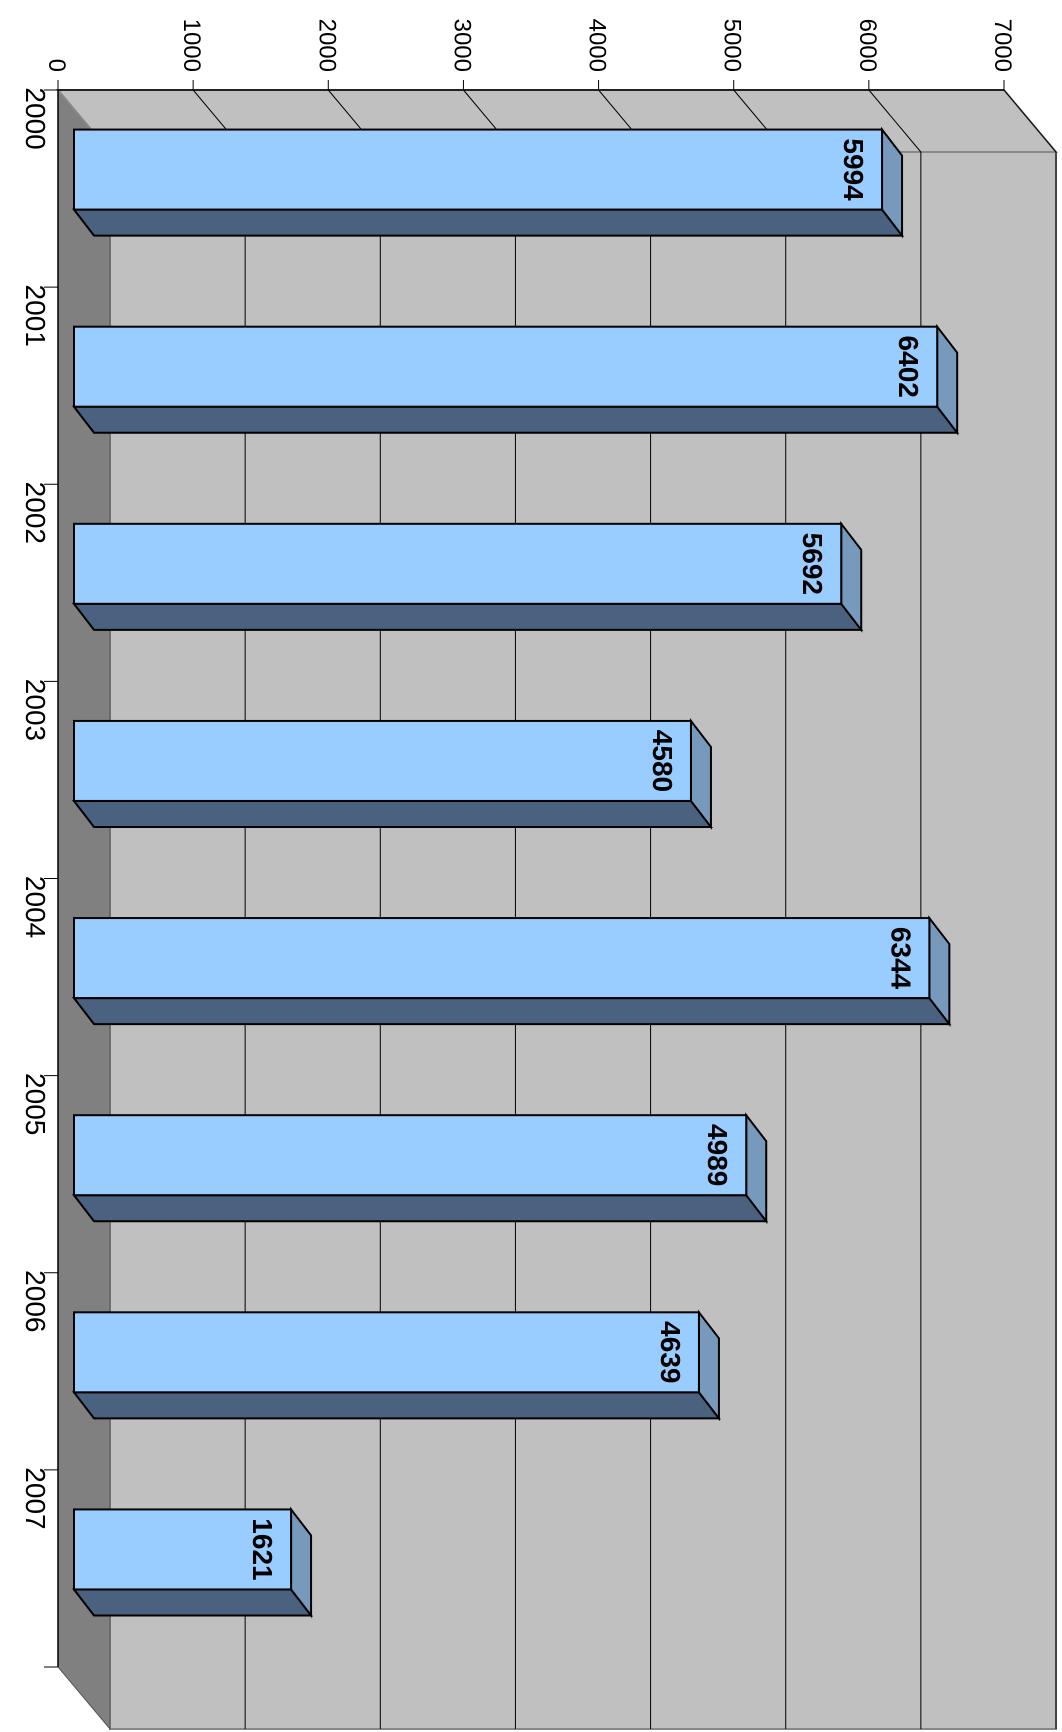  I want to click on value-tick-label: 3000, so click(461, 45).